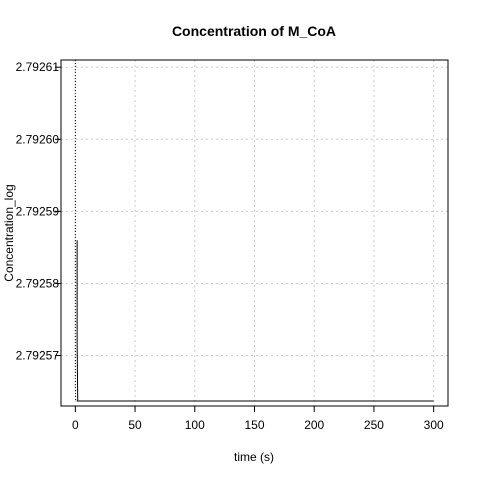 The height and width of the screenshot is (480, 480). What do you see at coordinates (38, 67) in the screenshot?
I see `y-tick-label: 2.79261` at bounding box center [38, 67].